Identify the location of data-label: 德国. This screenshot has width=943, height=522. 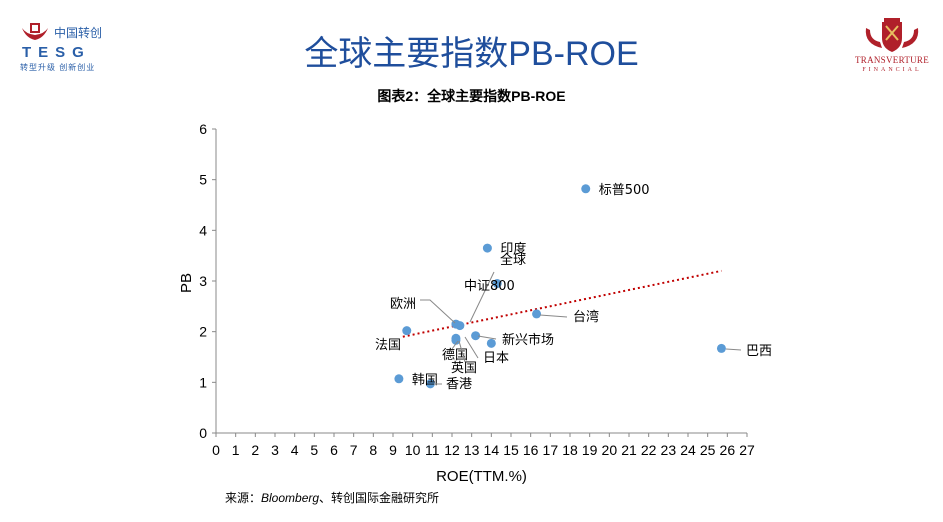
(455, 355).